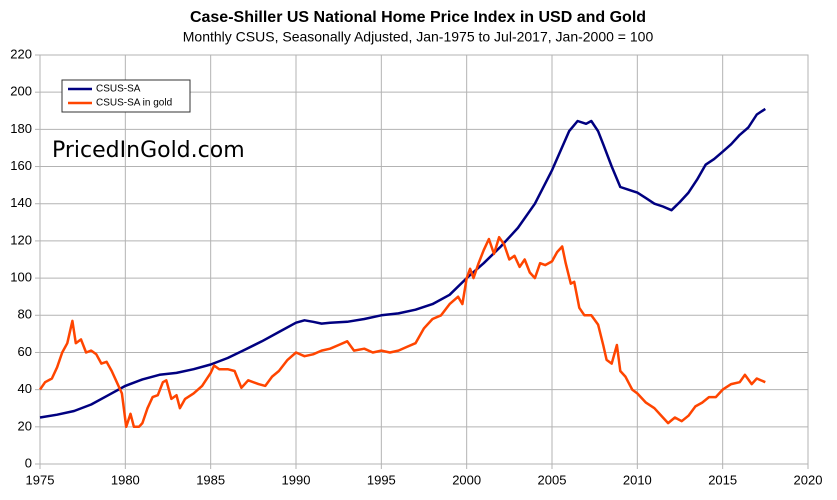 The width and height of the screenshot is (837, 500). Describe the element at coordinates (28, 462) in the screenshot. I see `y-tick-label: 0` at that location.